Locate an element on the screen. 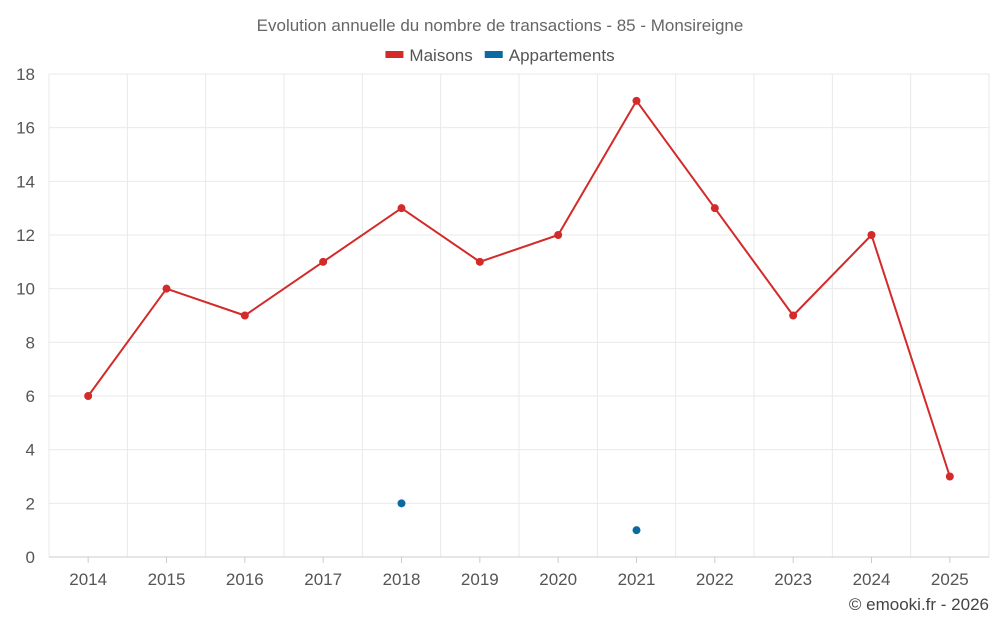  y-tick-label: 8 is located at coordinates (30, 342).